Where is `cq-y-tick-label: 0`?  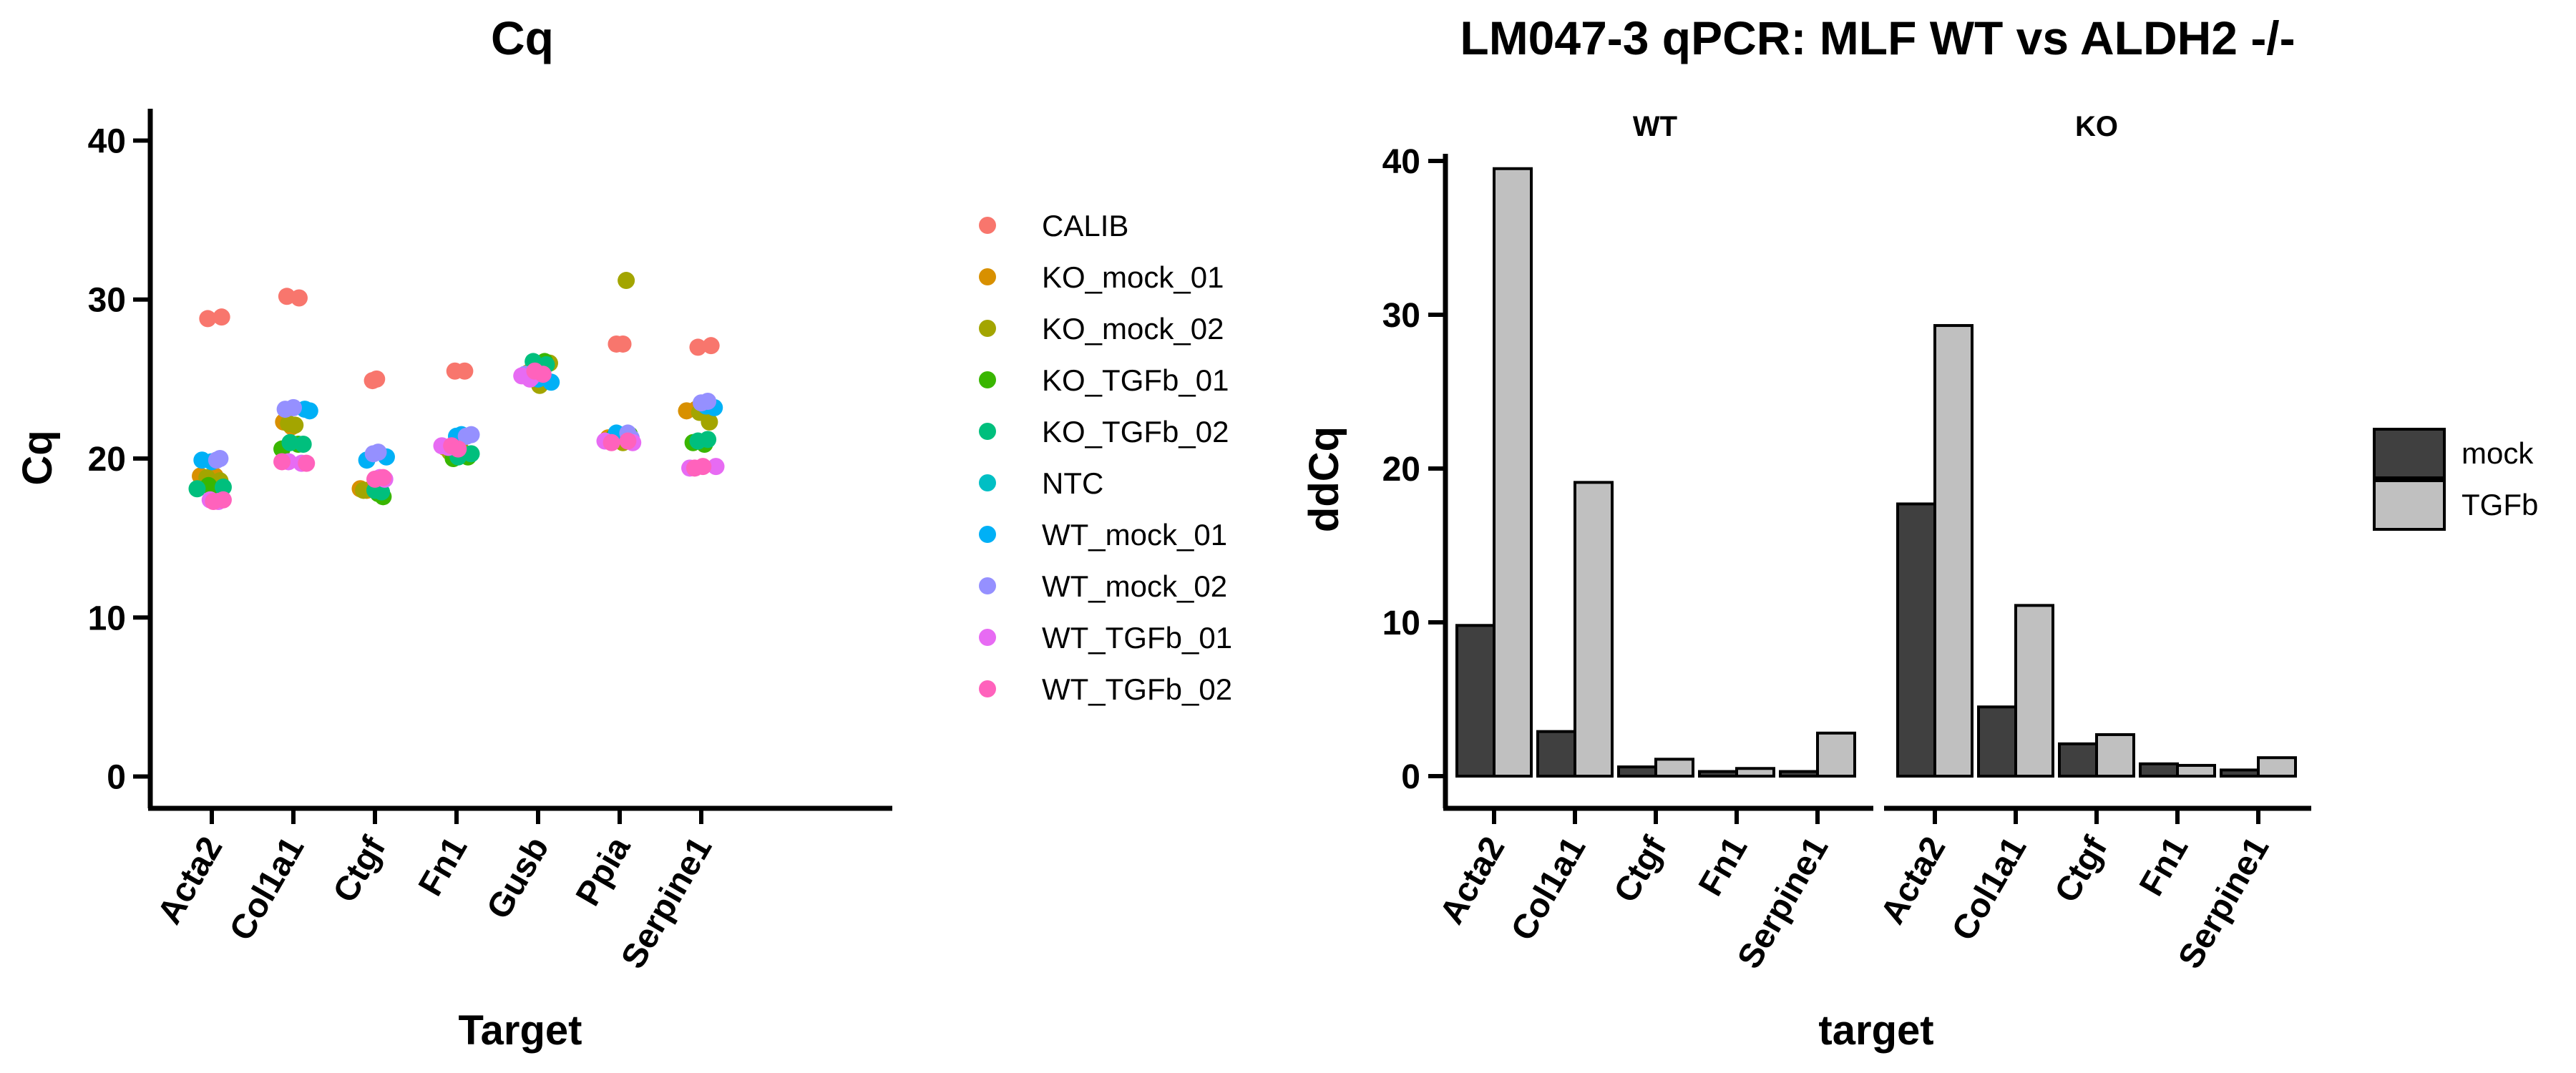
cq-y-tick-label: 0 is located at coordinates (116, 778).